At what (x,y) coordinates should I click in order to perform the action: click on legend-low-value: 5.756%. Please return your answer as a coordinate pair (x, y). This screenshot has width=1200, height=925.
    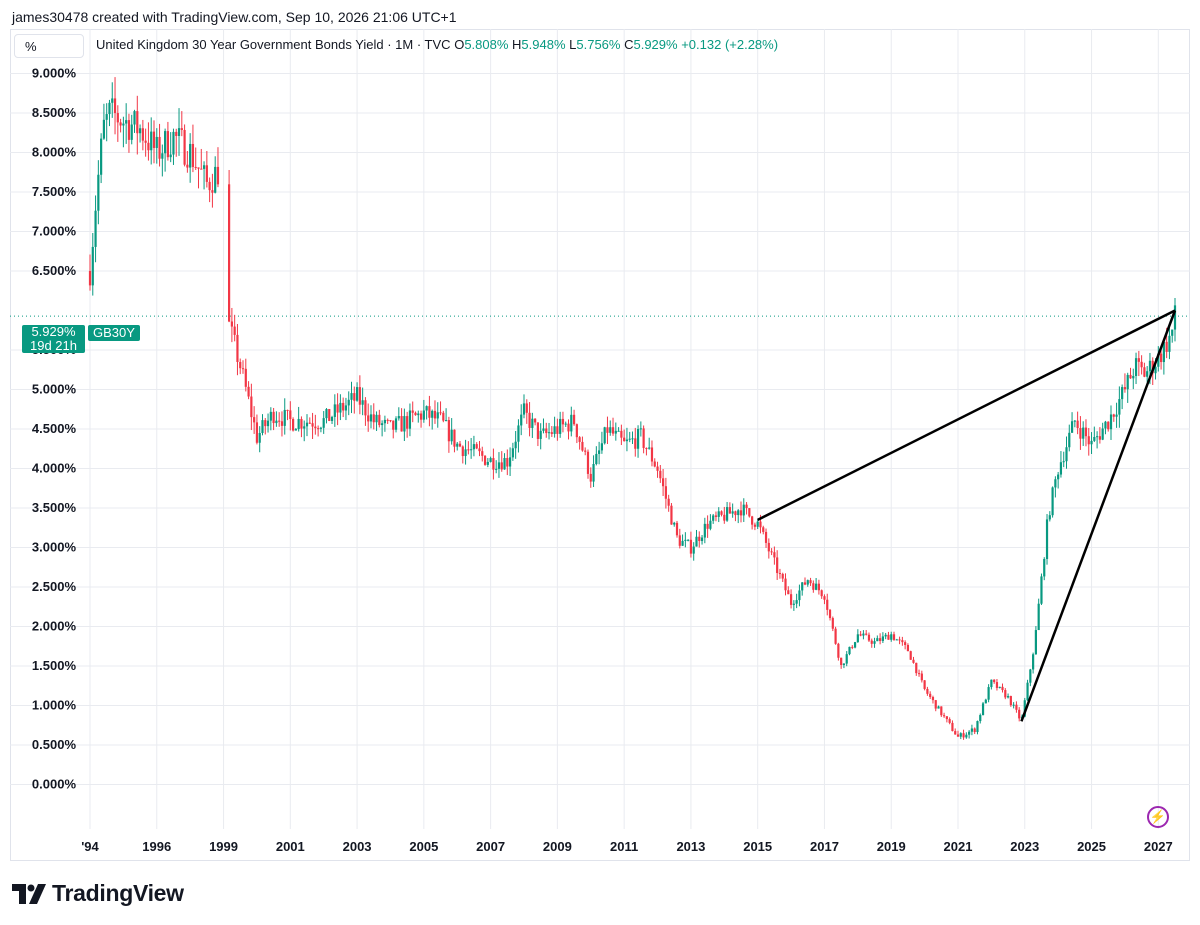
    Looking at the image, I should click on (598, 44).